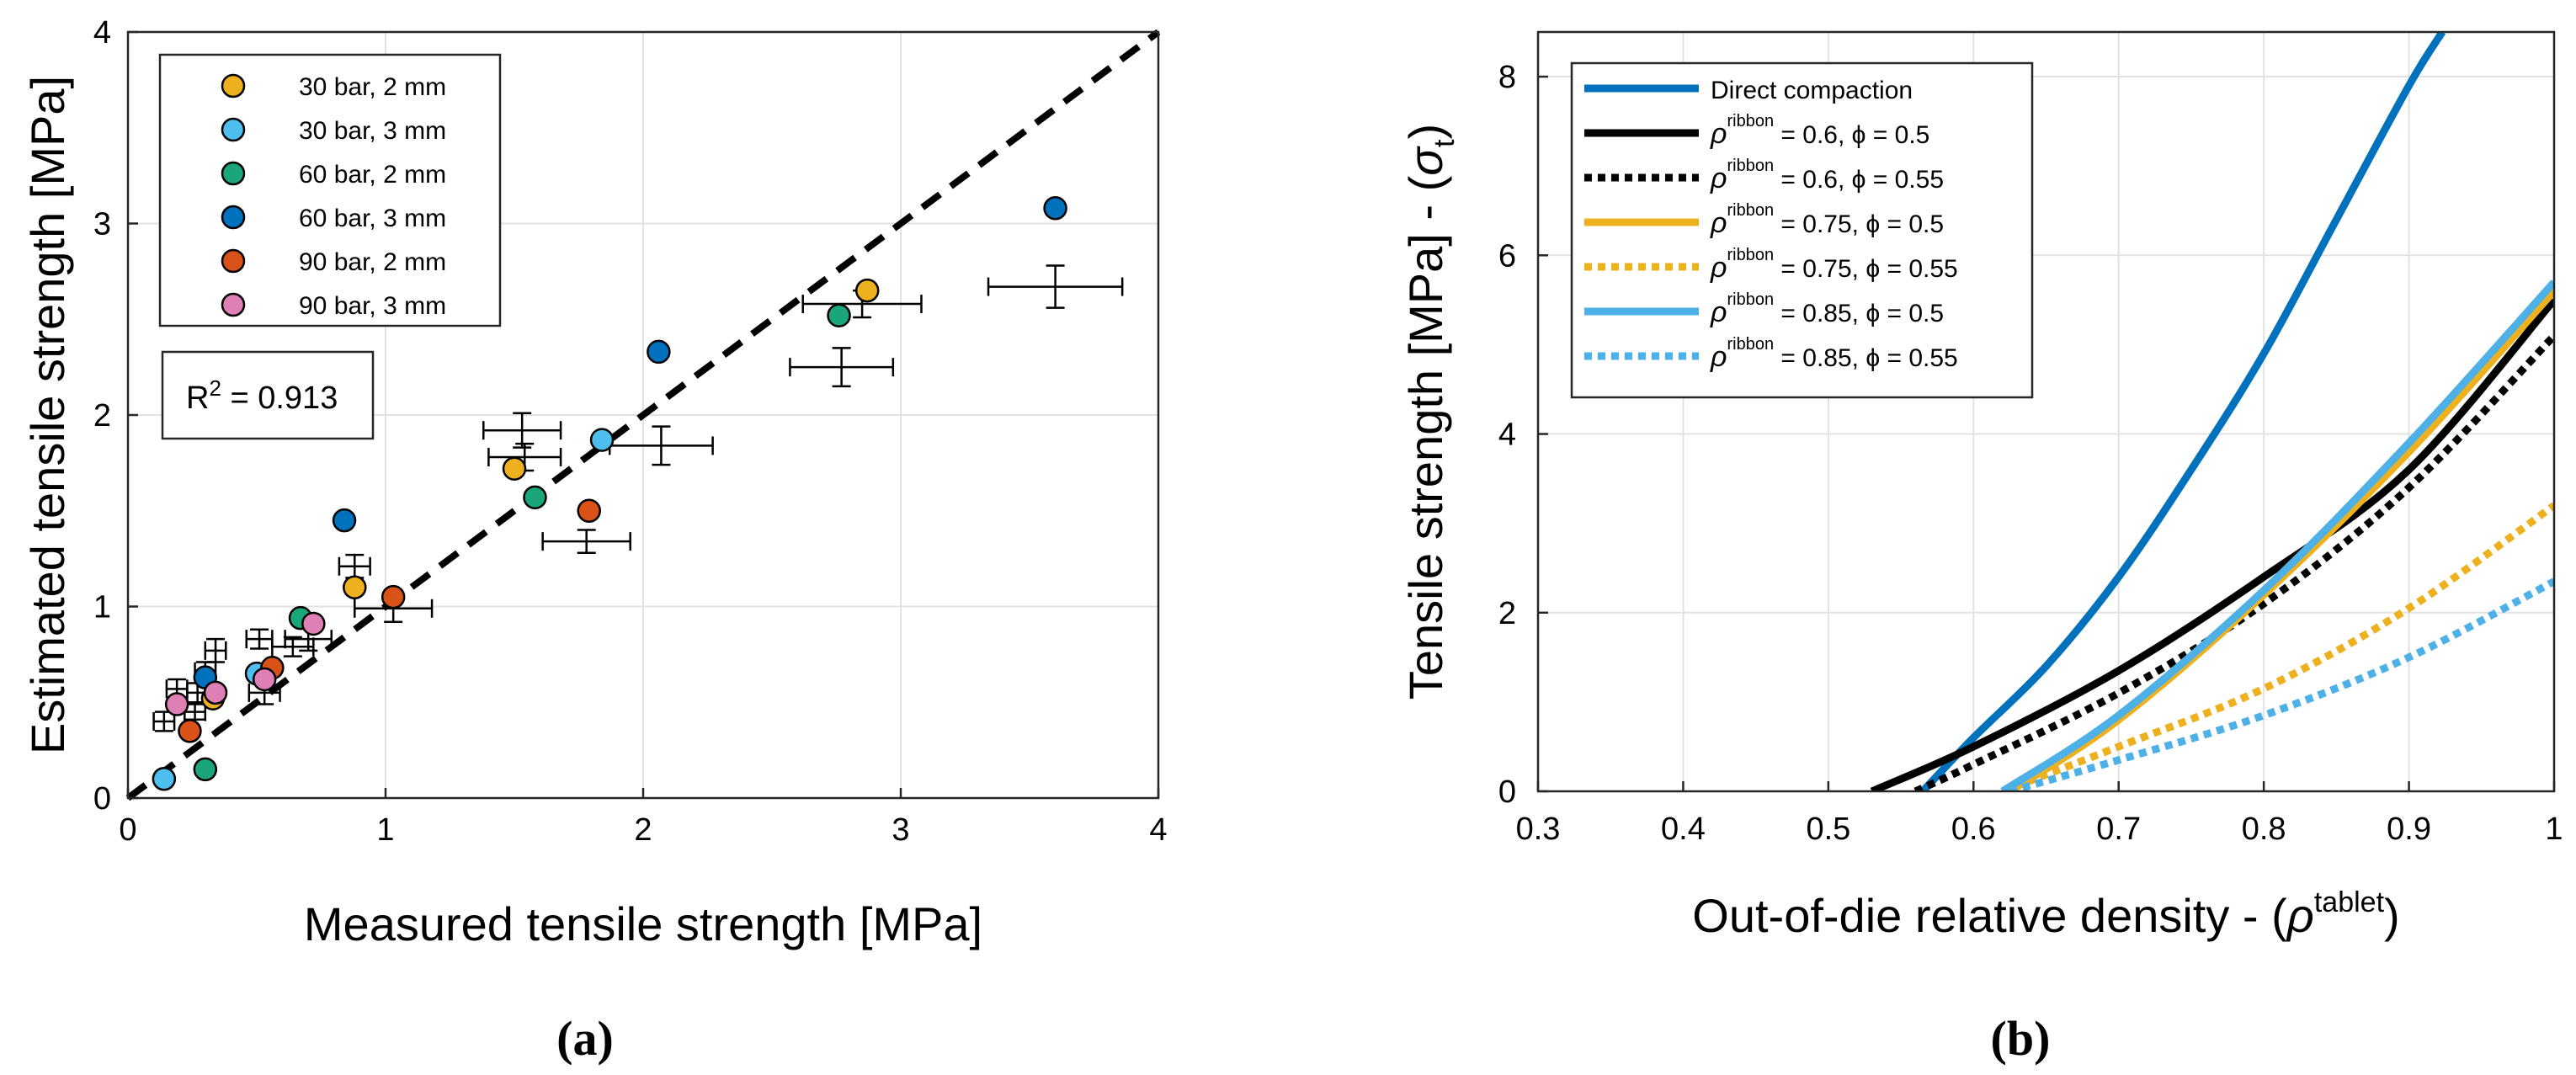 This screenshot has width=2576, height=1075. I want to click on legend-label: ρribbon = 0.6, ϕ = 0.55, so click(1827, 176).